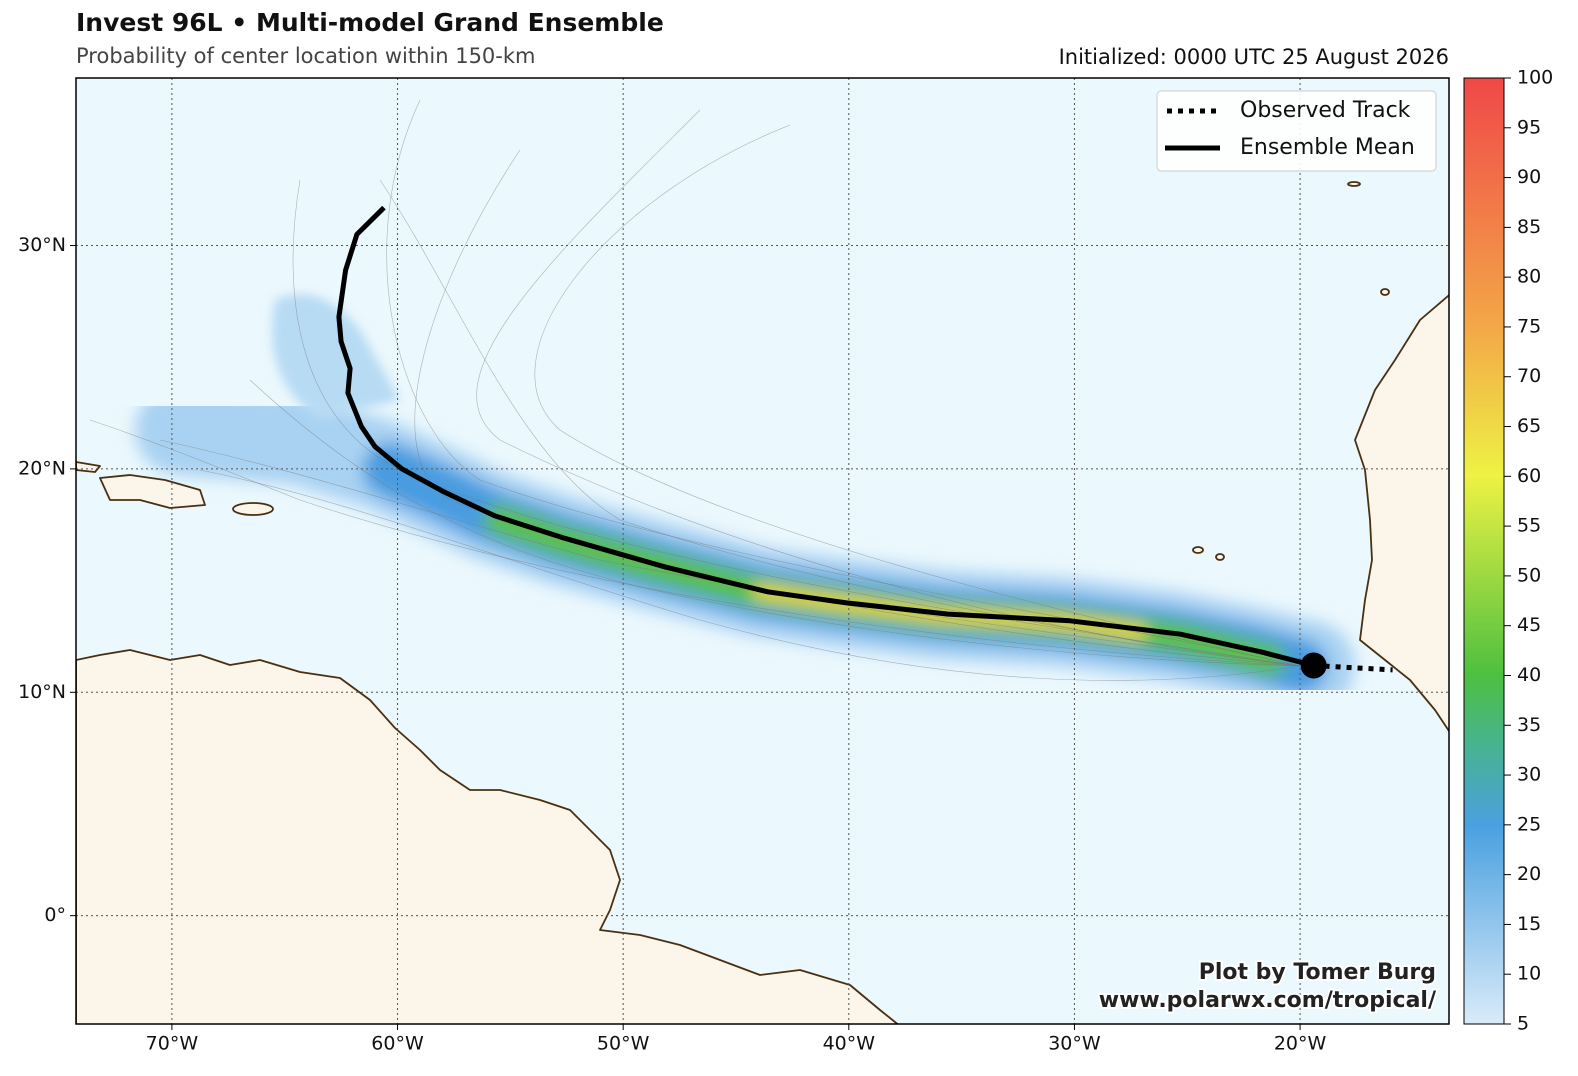 This screenshot has width=1578, height=1076. I want to click on credit: www.polarwx.com/tropical/, so click(1268, 1000).